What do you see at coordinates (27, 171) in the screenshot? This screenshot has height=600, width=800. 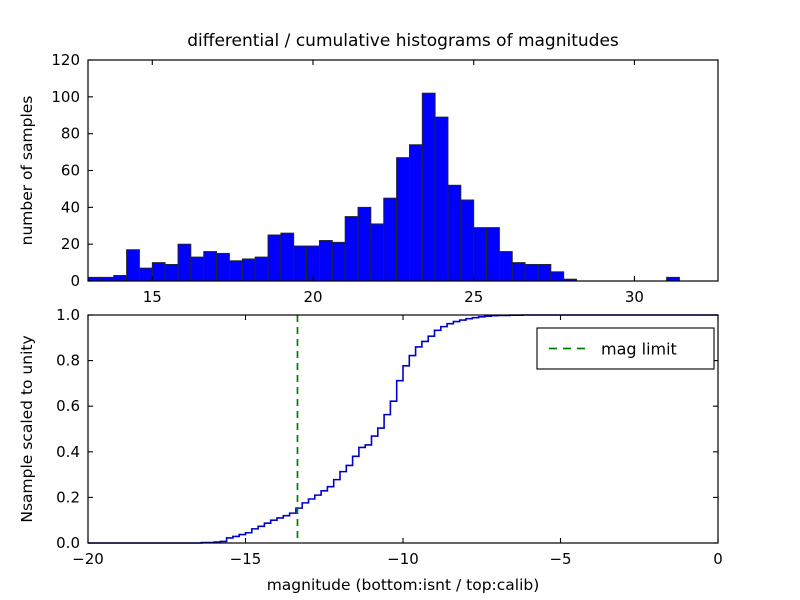 I see `top-ylabel: number of samples` at bounding box center [27, 171].